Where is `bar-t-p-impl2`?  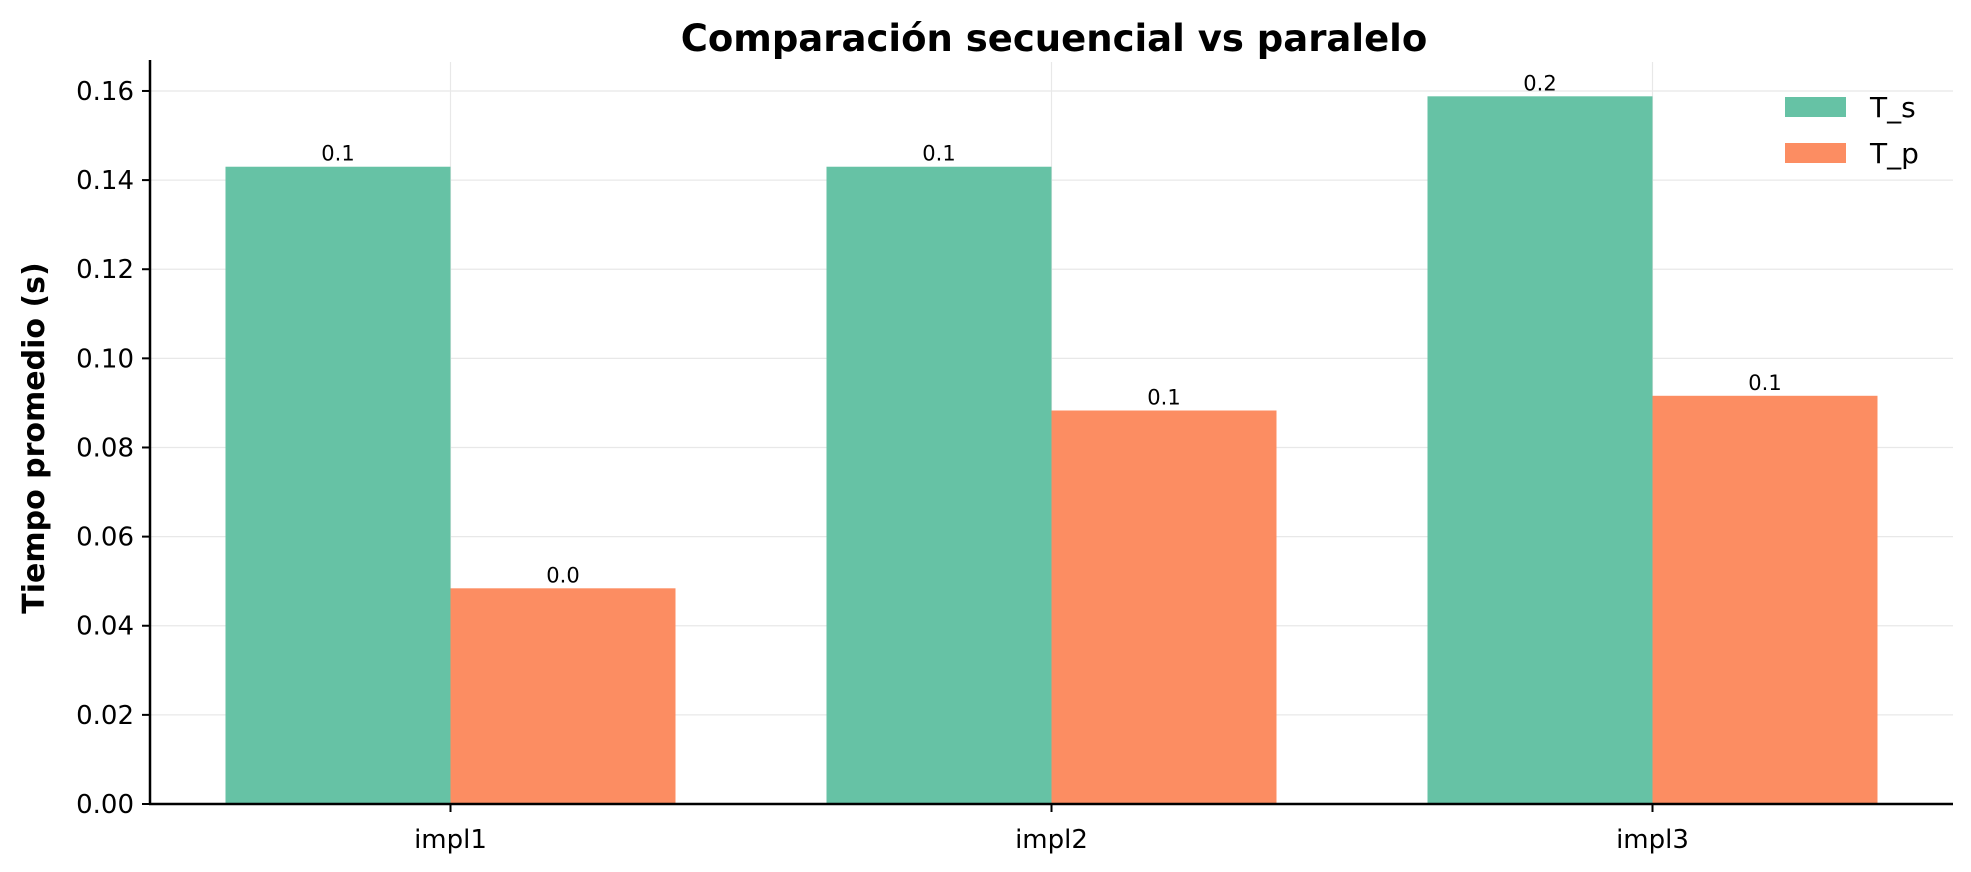
bar-t-p-impl2 is located at coordinates (1164, 607).